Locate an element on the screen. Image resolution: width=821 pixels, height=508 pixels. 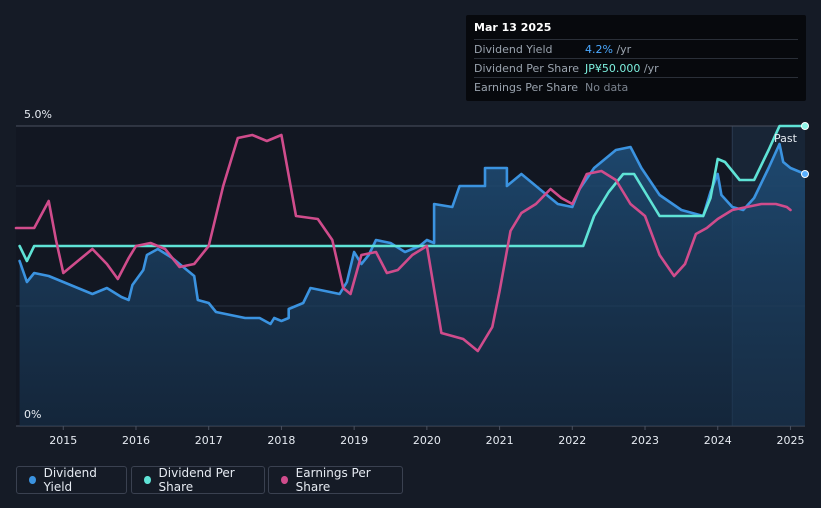
tooltip-row-dividend-per-share: Dividend Per Share JP¥50.000 /yr is located at coordinates (636, 67).